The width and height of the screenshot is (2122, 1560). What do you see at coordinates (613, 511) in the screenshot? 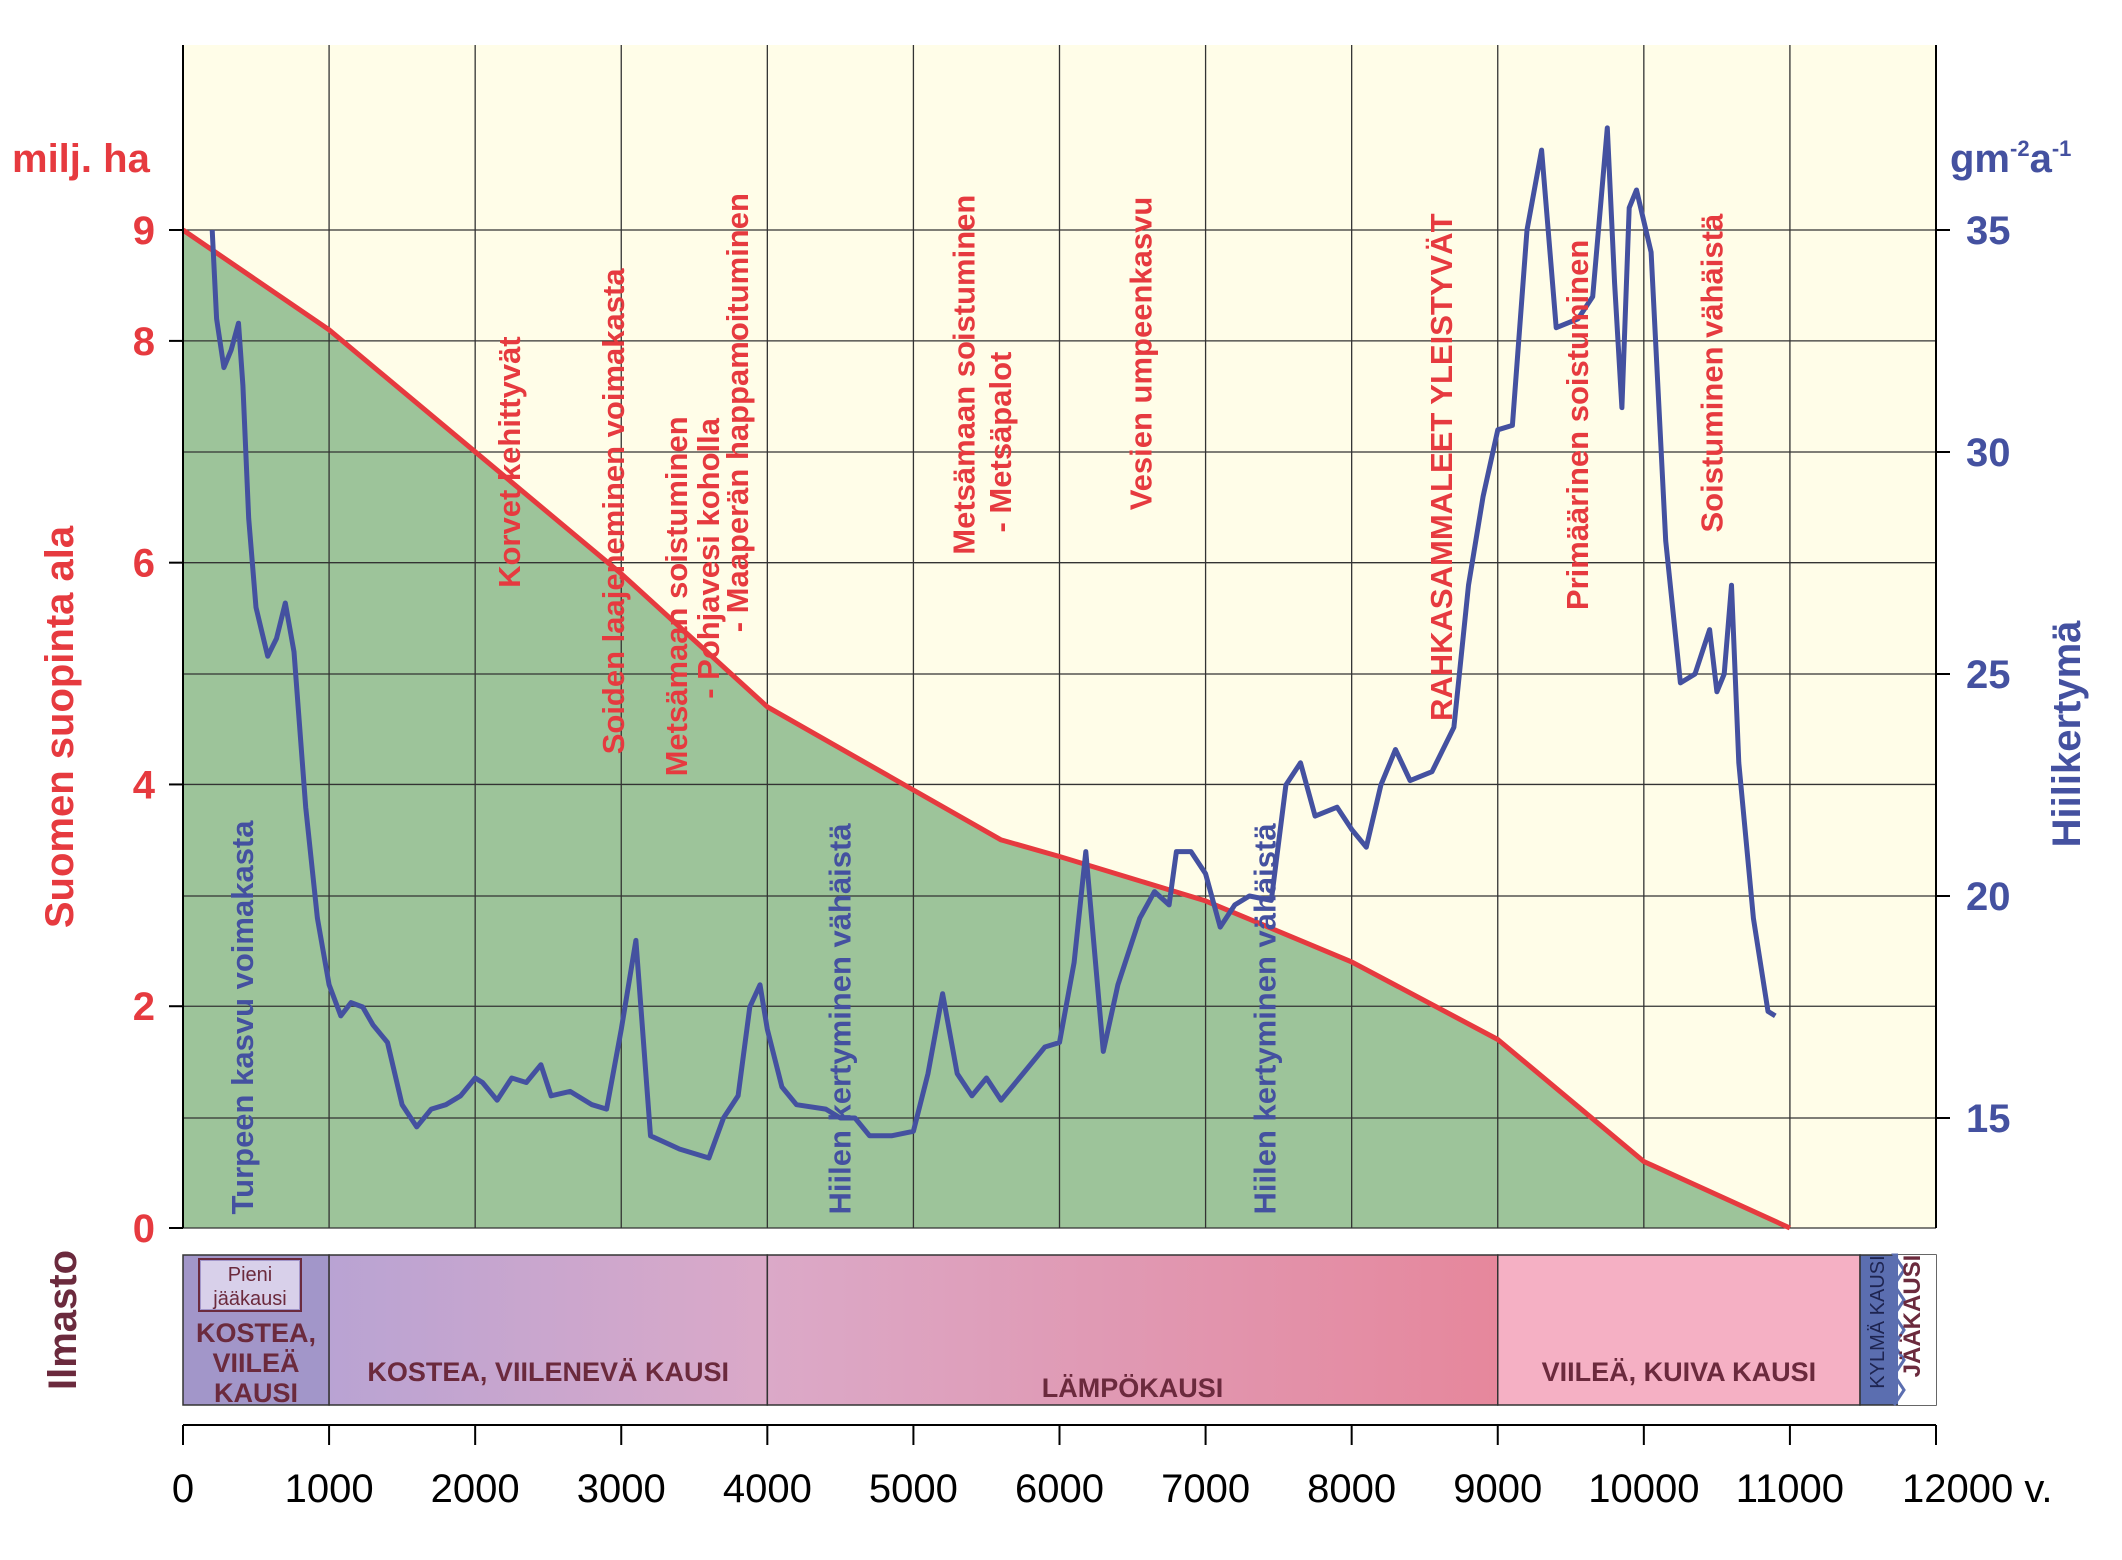
I see `annotation-label: Soiden laajeneminen voimakasta` at bounding box center [613, 511].